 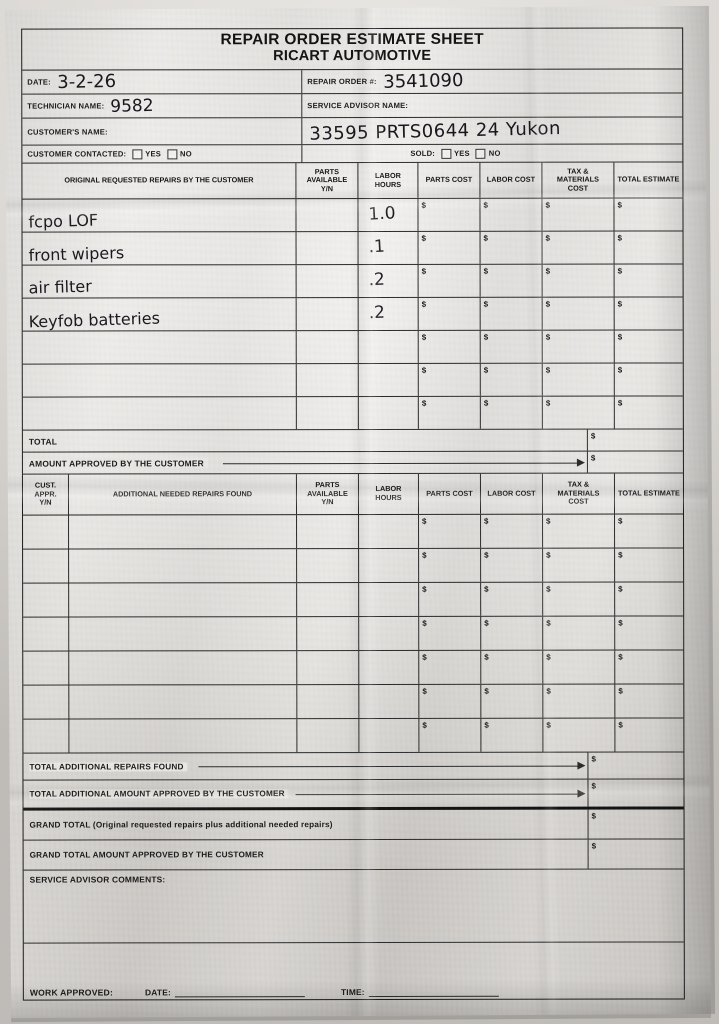 What do you see at coordinates (388, 248) in the screenshot?
I see `cell-labor-hours: .1` at bounding box center [388, 248].